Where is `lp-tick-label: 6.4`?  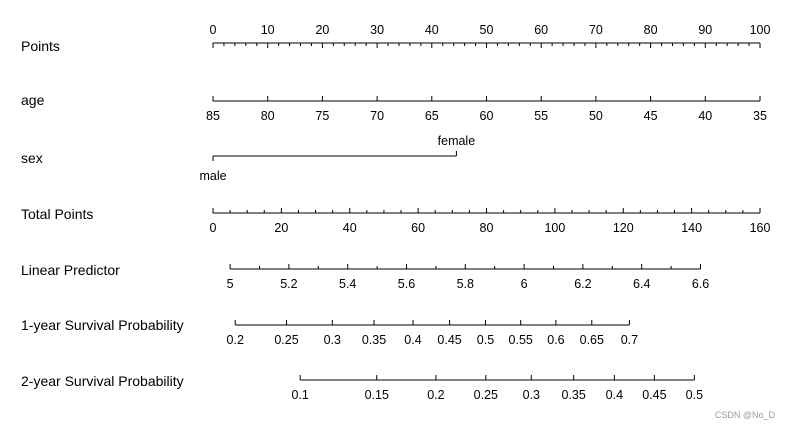 lp-tick-label: 6.4 is located at coordinates (641, 284).